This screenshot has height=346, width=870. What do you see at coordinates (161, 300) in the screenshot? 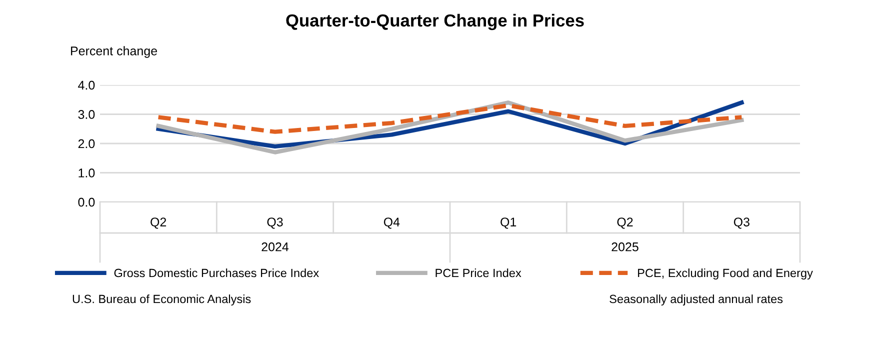
I see `text: U.S. Bureau of Economic Analysis` at bounding box center [161, 300].